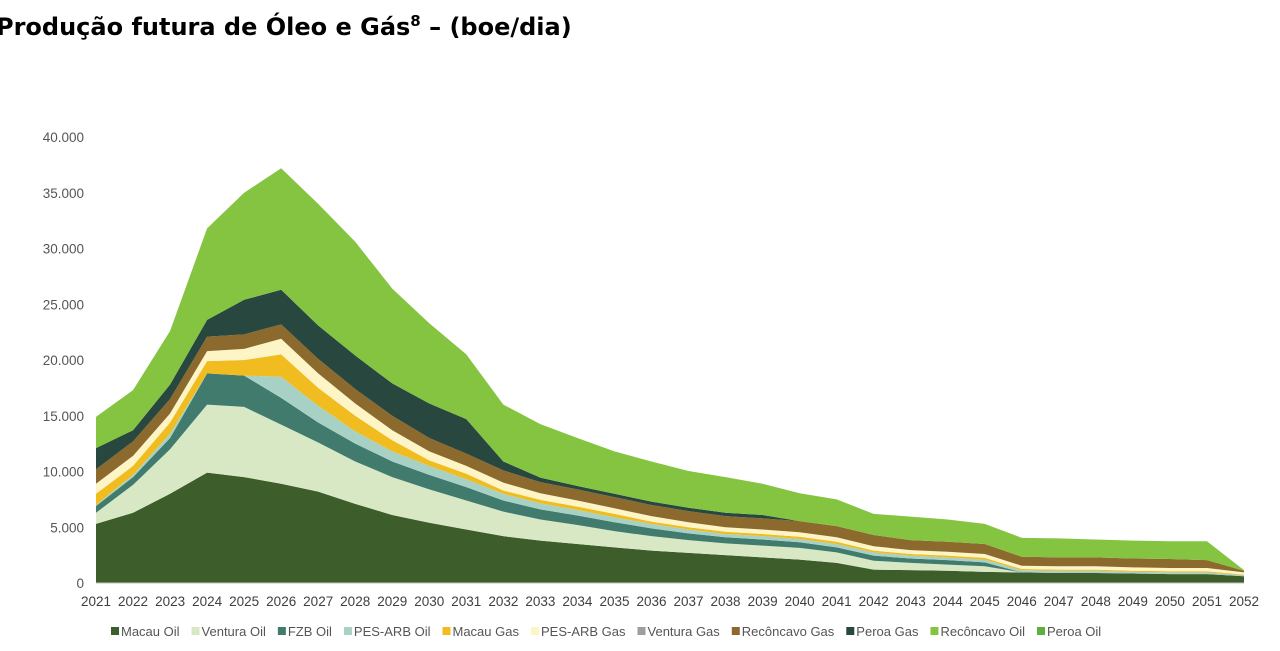 The image size is (1280, 651). I want to click on x-tick-label: 2035, so click(614, 601).